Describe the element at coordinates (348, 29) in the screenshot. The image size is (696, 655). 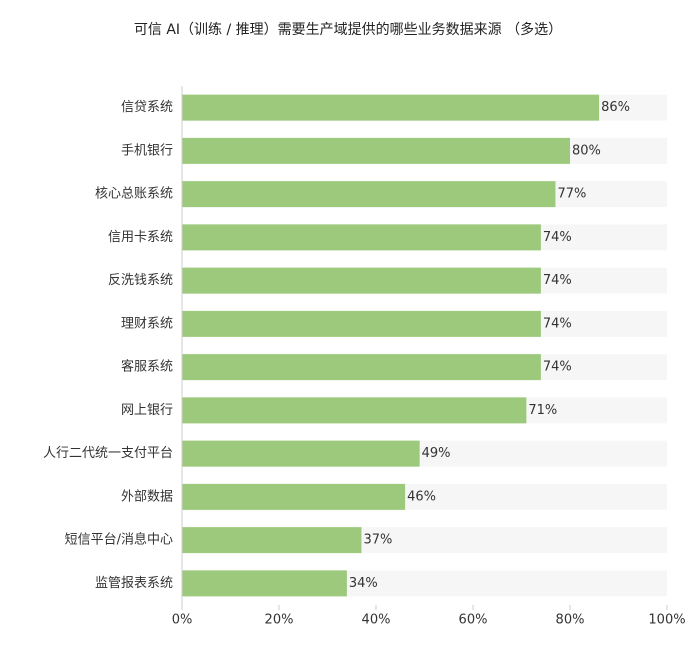
I see `chart-title: 可信 AI（训练 / 推理）需要生产域提供的哪些业务数据来源 （多选）` at that location.